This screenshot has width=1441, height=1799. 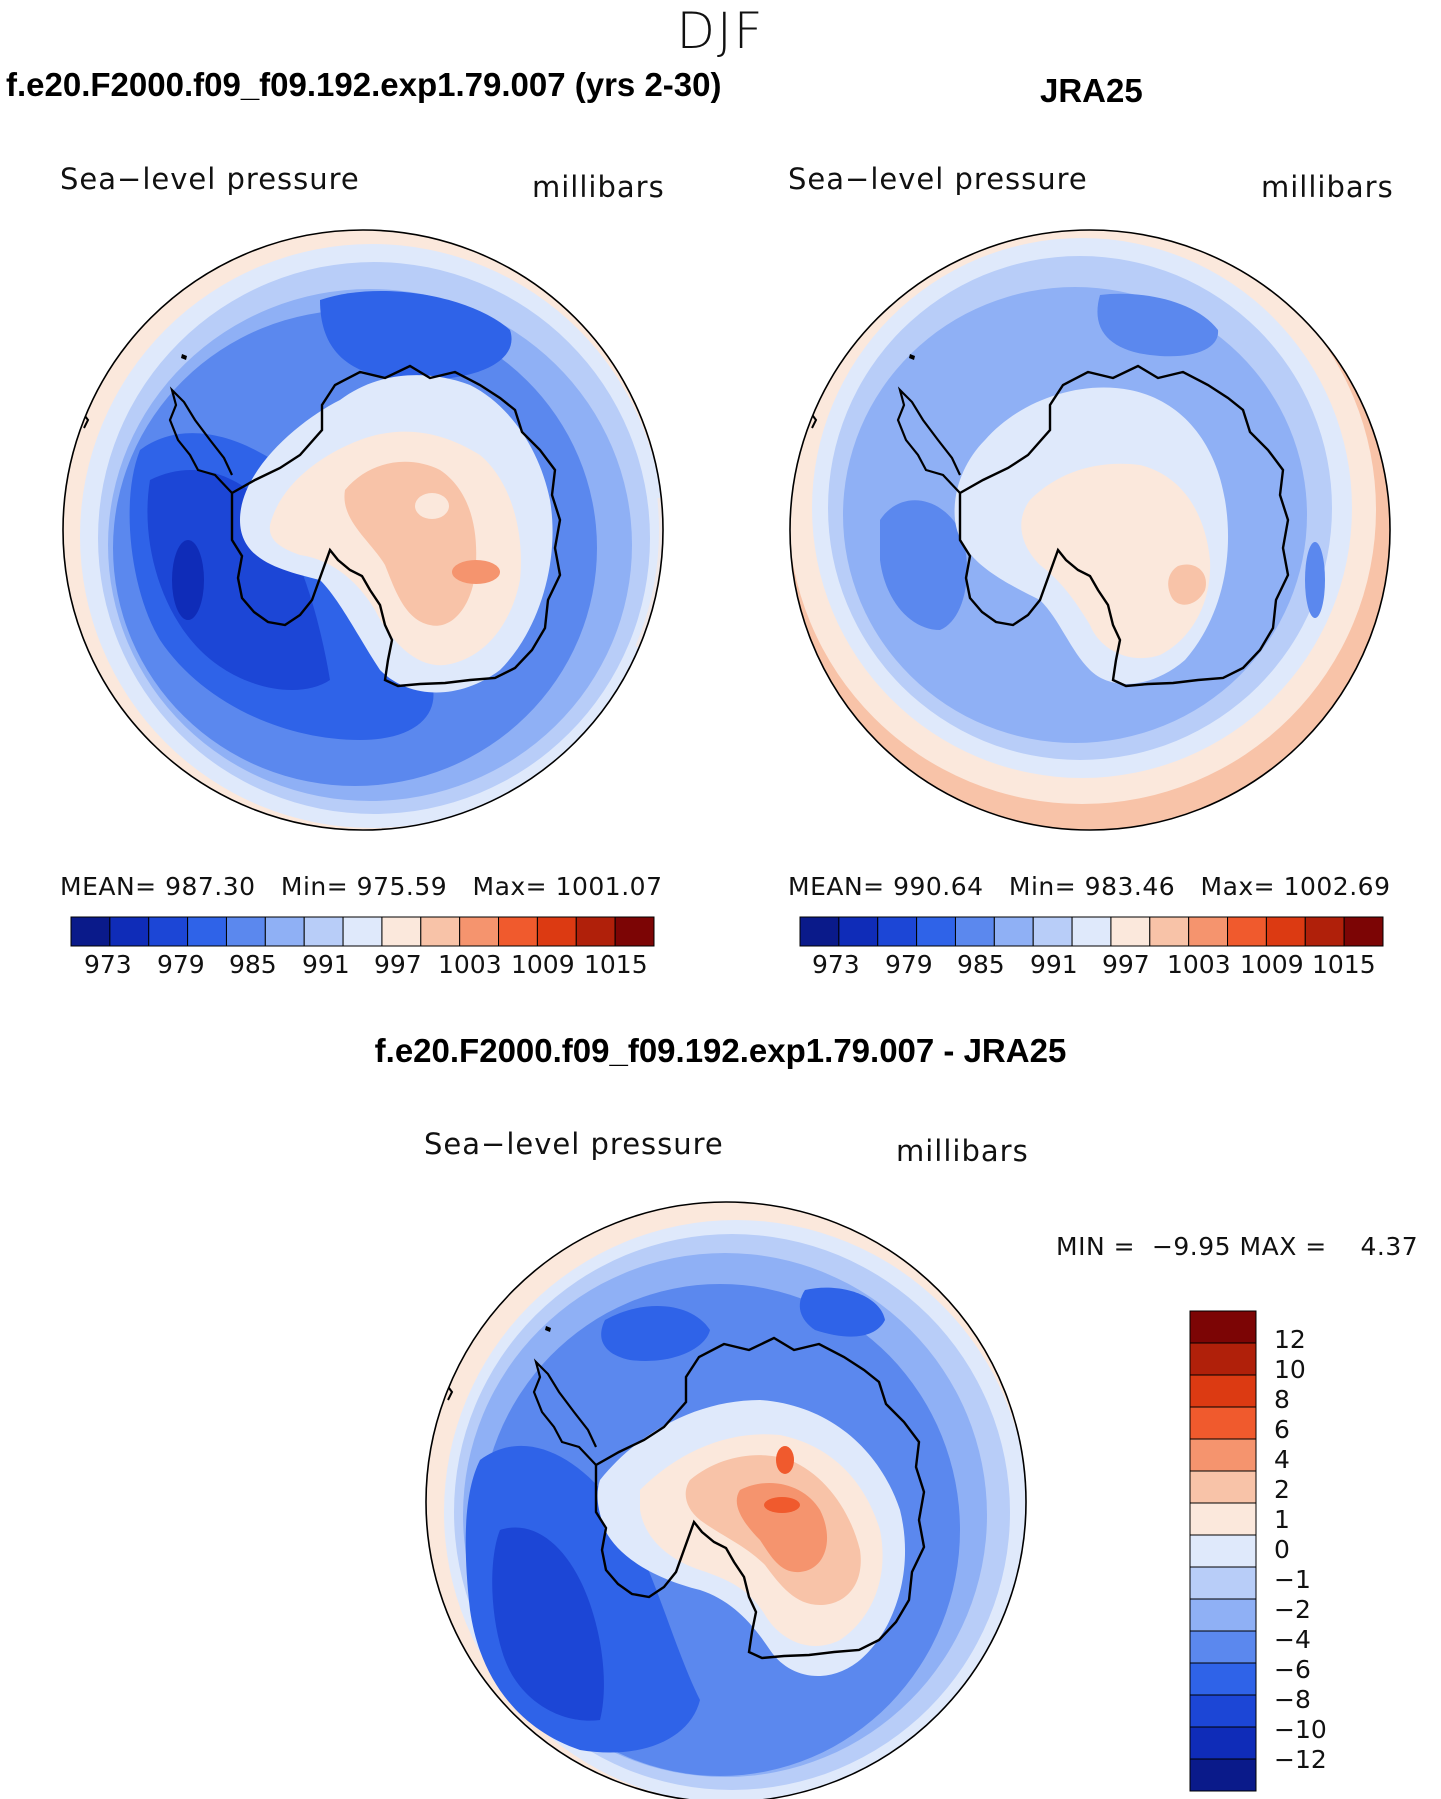 What do you see at coordinates (1096, 1246) in the screenshot?
I see `min-label: MIN =` at bounding box center [1096, 1246].